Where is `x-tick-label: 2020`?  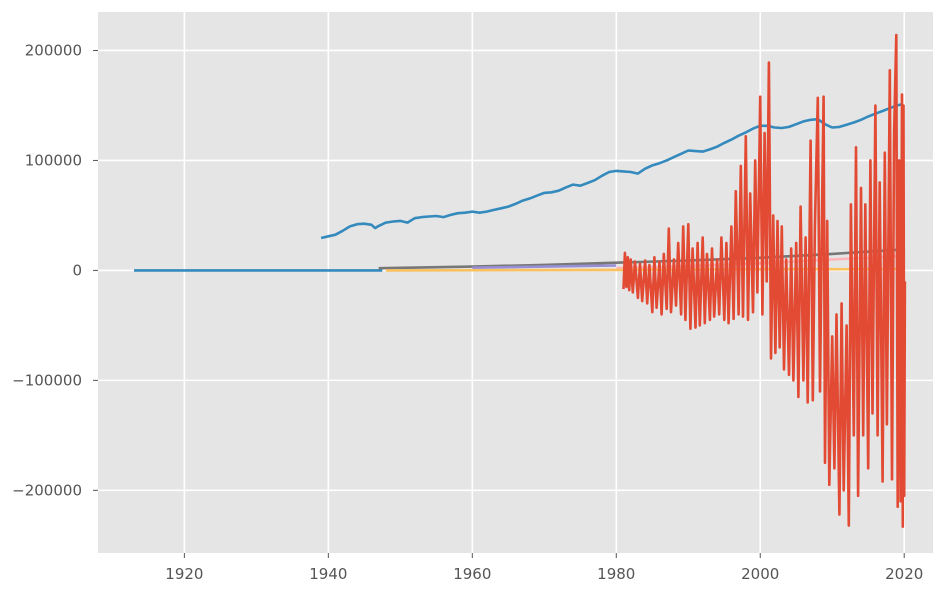 x-tick-label: 2020 is located at coordinates (904, 574).